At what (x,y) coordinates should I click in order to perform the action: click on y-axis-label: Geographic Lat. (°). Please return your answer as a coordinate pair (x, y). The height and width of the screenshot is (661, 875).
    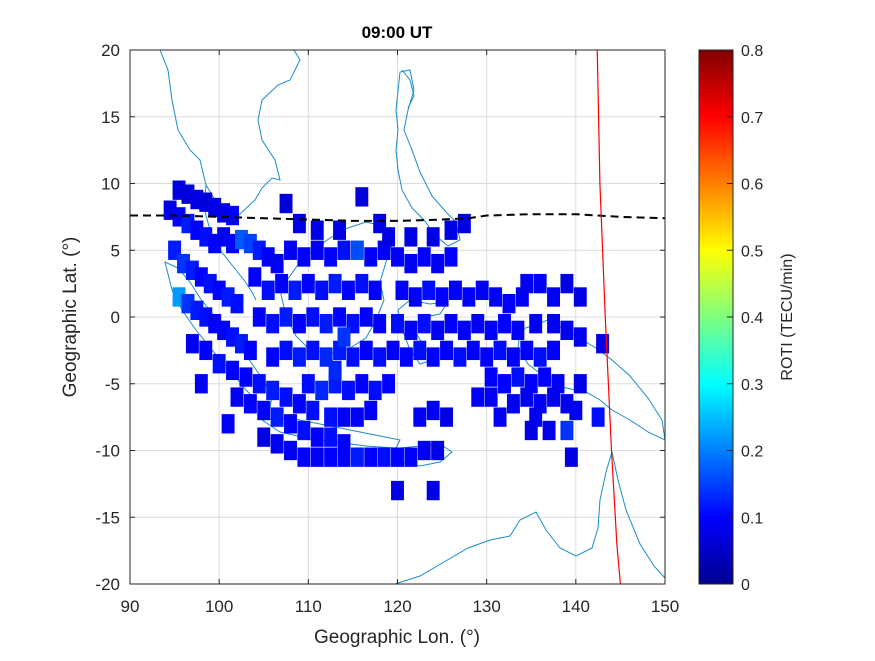
    Looking at the image, I should click on (70, 317).